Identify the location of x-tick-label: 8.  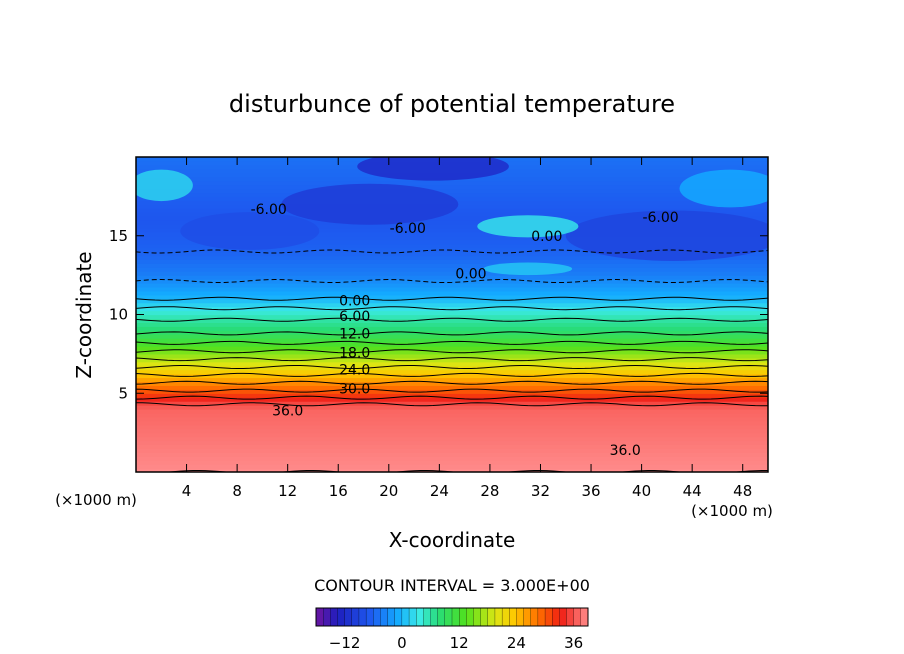
(237, 491).